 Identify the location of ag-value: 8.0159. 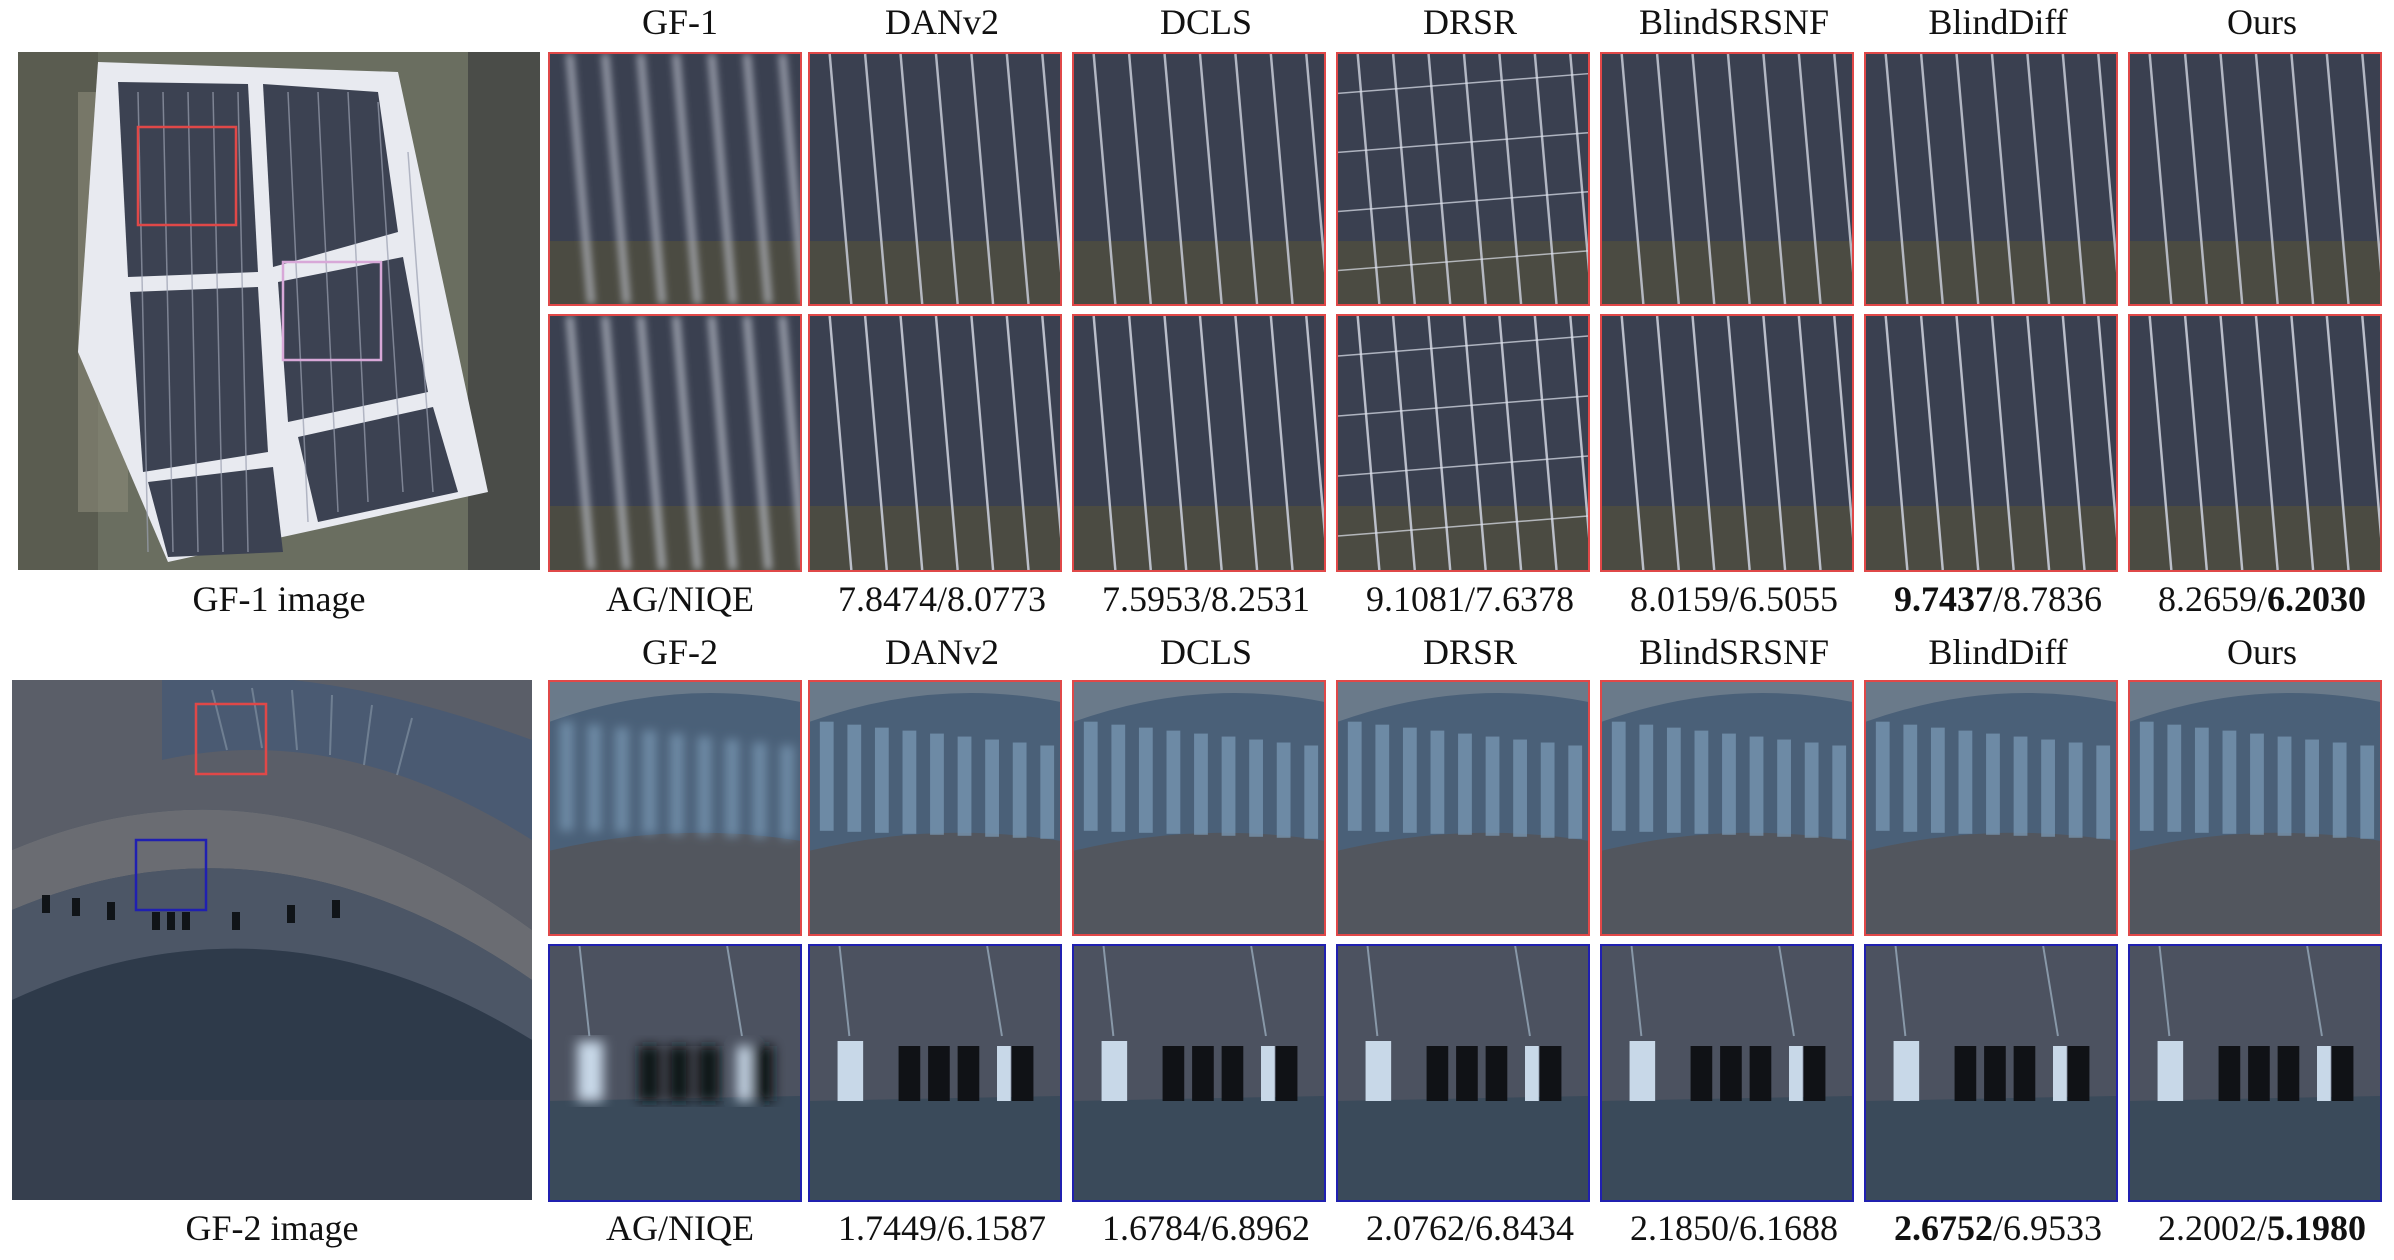
(1679, 599).